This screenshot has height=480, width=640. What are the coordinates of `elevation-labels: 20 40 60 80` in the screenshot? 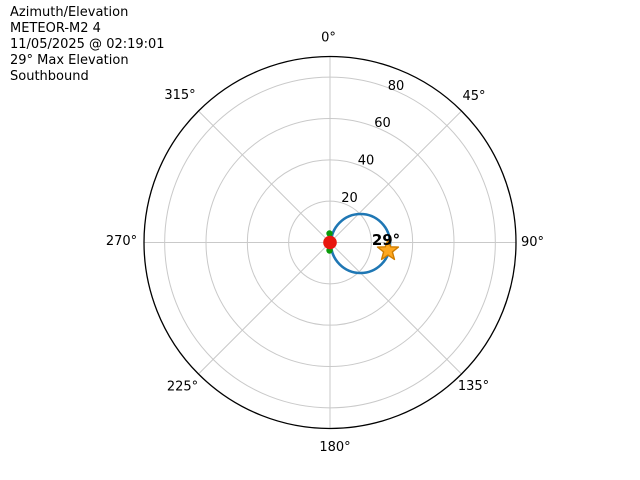 It's located at (372, 142).